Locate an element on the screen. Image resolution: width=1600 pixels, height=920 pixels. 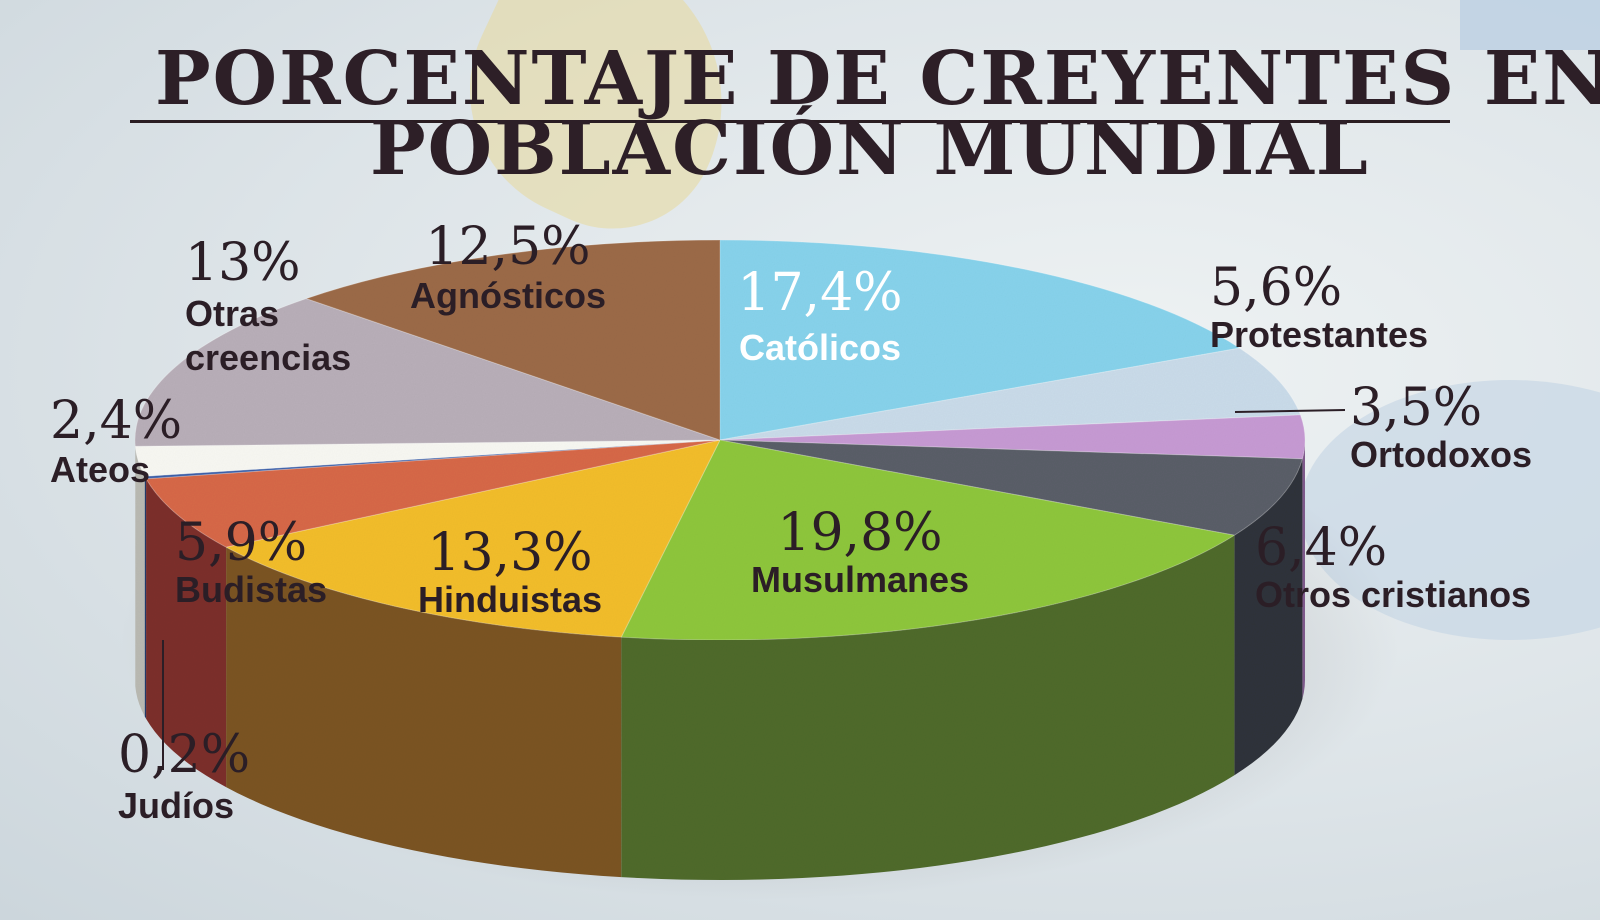
background-corner-shape is located at coordinates (1530, 25).